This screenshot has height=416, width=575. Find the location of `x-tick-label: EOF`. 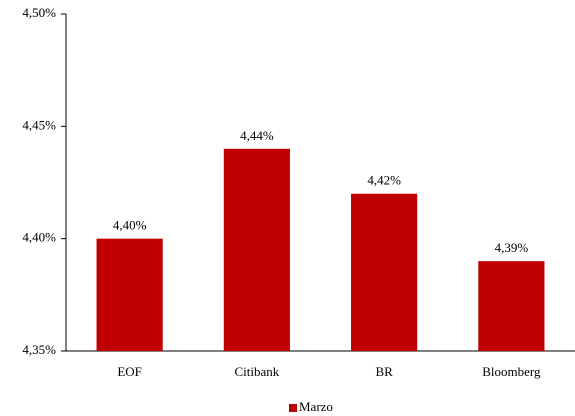

x-tick-label: EOF is located at coordinates (129, 371).